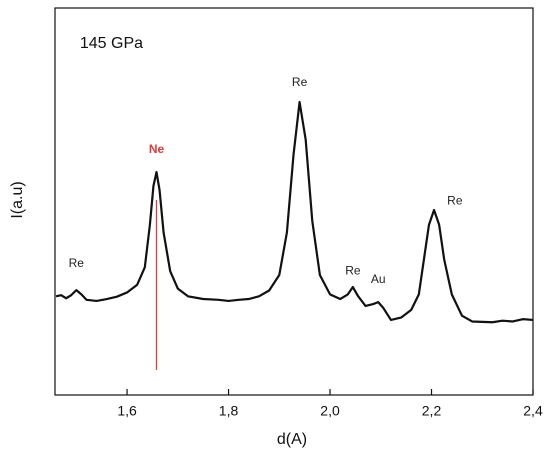 This screenshot has height=452, width=545. Describe the element at coordinates (292, 439) in the screenshot. I see `x-axis-label: d(A)` at that location.